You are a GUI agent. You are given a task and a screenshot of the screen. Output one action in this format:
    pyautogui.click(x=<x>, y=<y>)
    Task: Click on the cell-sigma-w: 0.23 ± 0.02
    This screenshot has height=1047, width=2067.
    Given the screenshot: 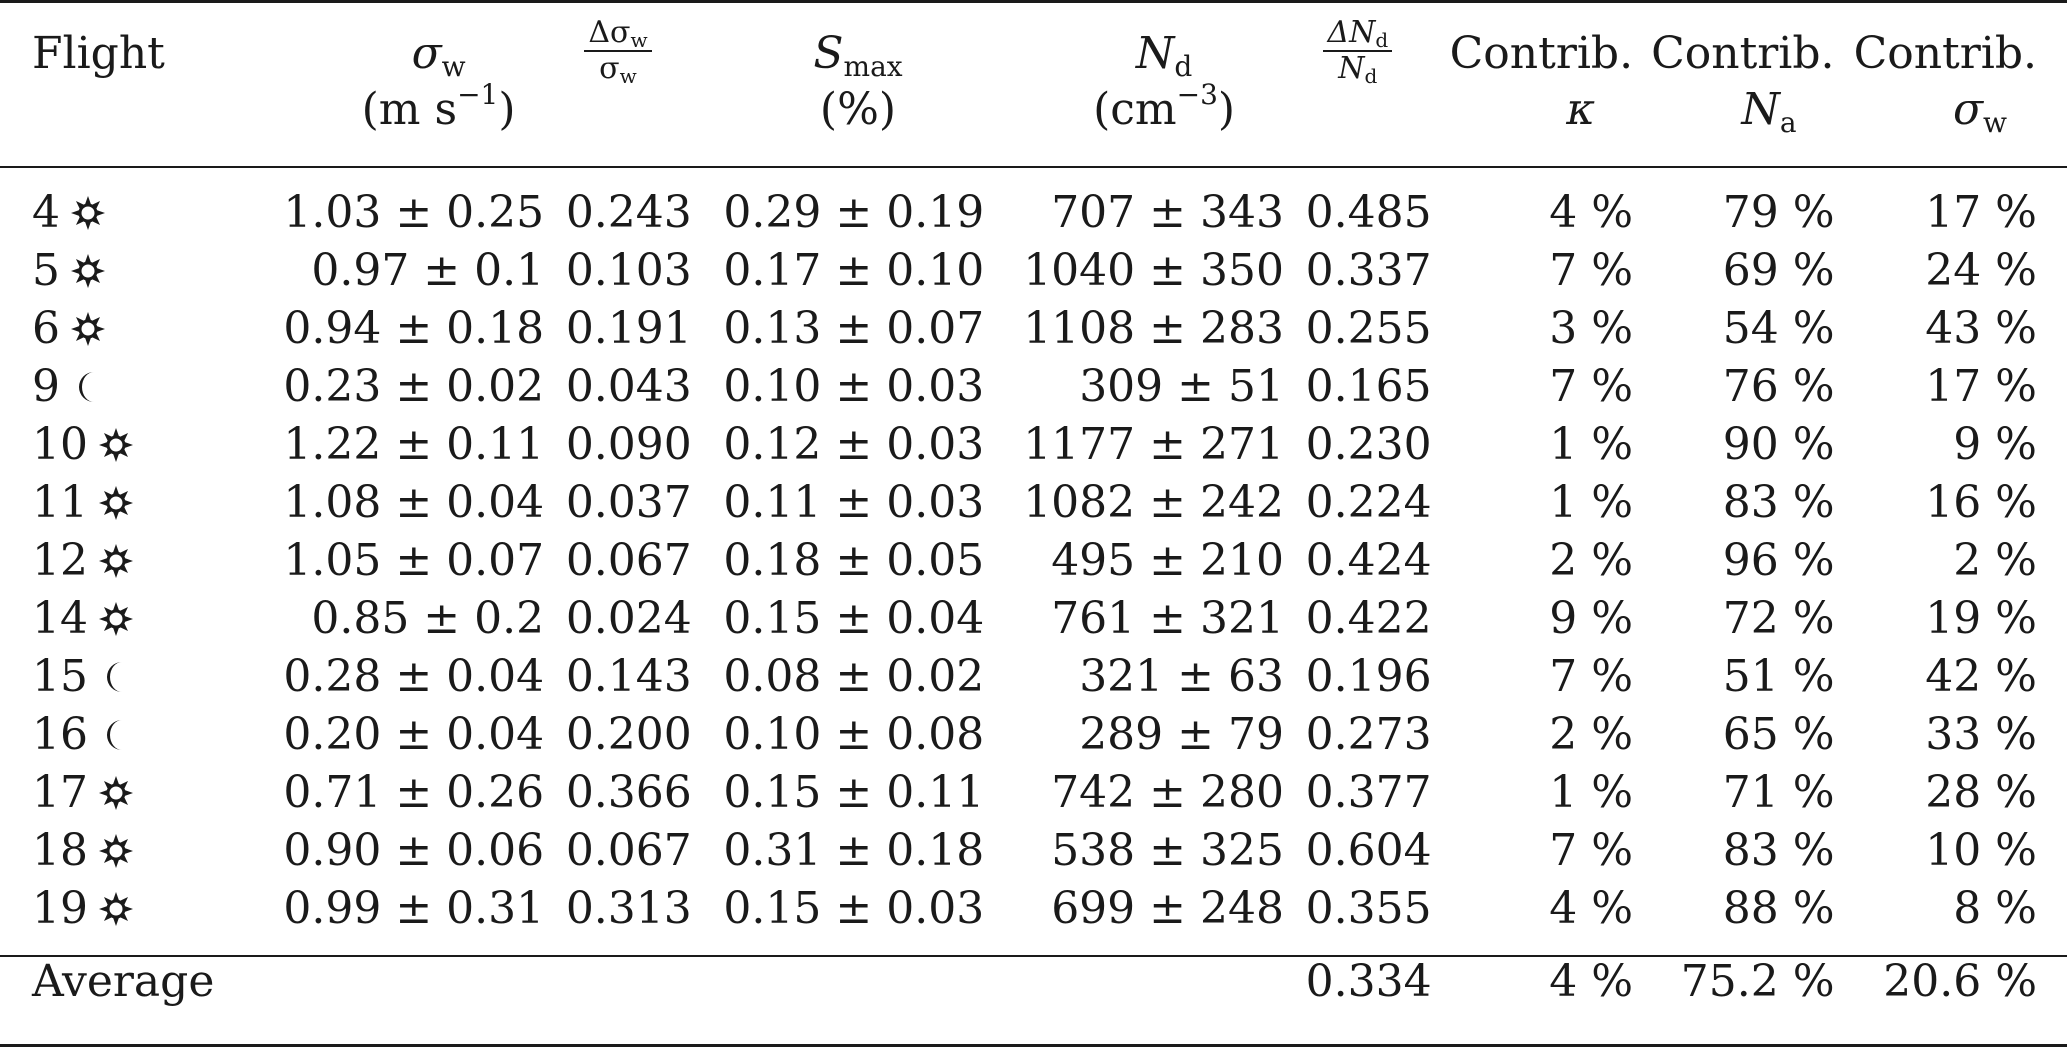 What is the action you would take?
    pyautogui.click(x=414, y=386)
    